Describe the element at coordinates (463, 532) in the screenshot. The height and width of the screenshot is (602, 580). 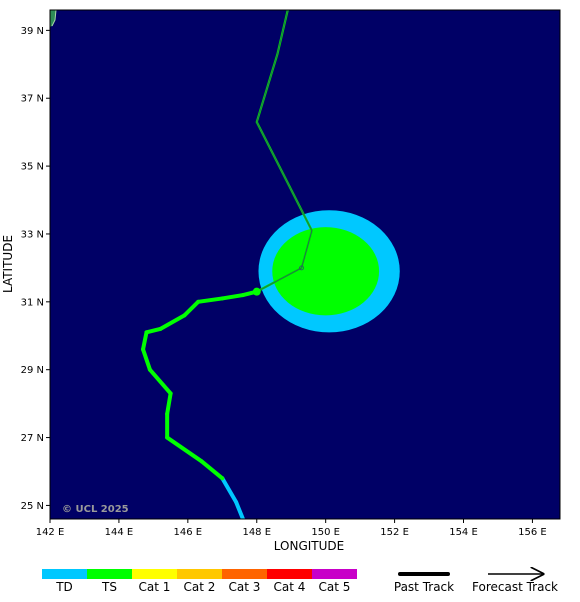
I see `lon-tick-label: 154 E` at that location.